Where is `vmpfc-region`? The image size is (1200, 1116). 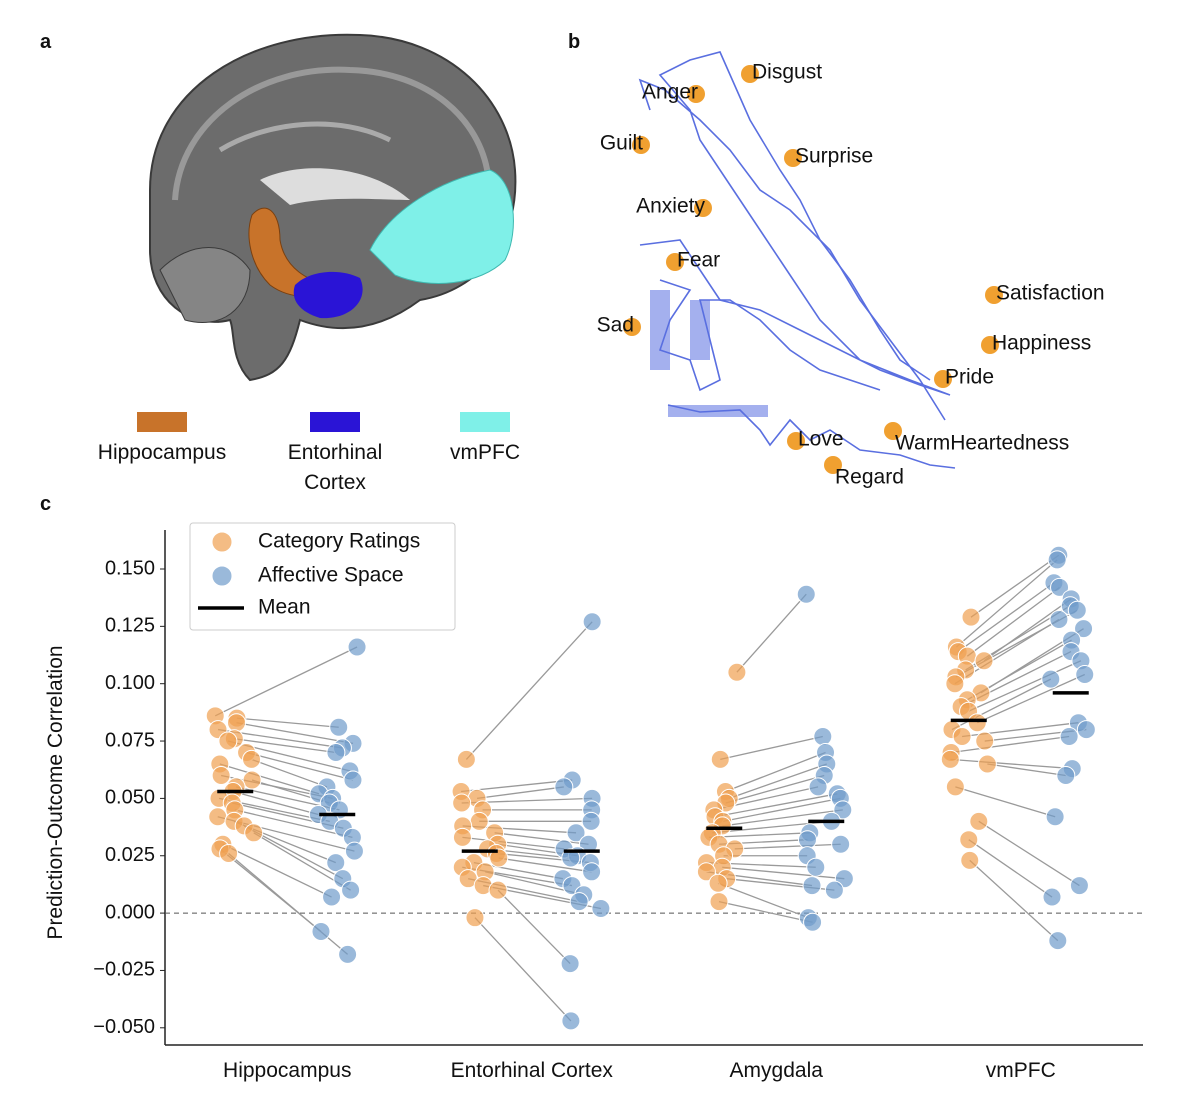
vmpfc-region is located at coordinates (441, 226).